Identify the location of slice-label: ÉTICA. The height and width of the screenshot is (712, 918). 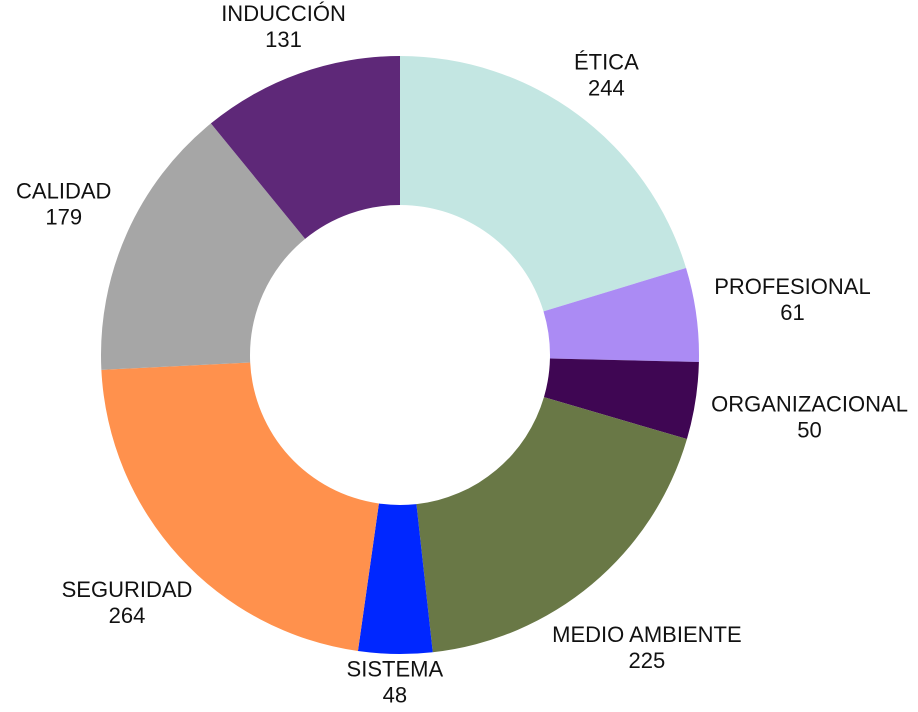
(606, 61).